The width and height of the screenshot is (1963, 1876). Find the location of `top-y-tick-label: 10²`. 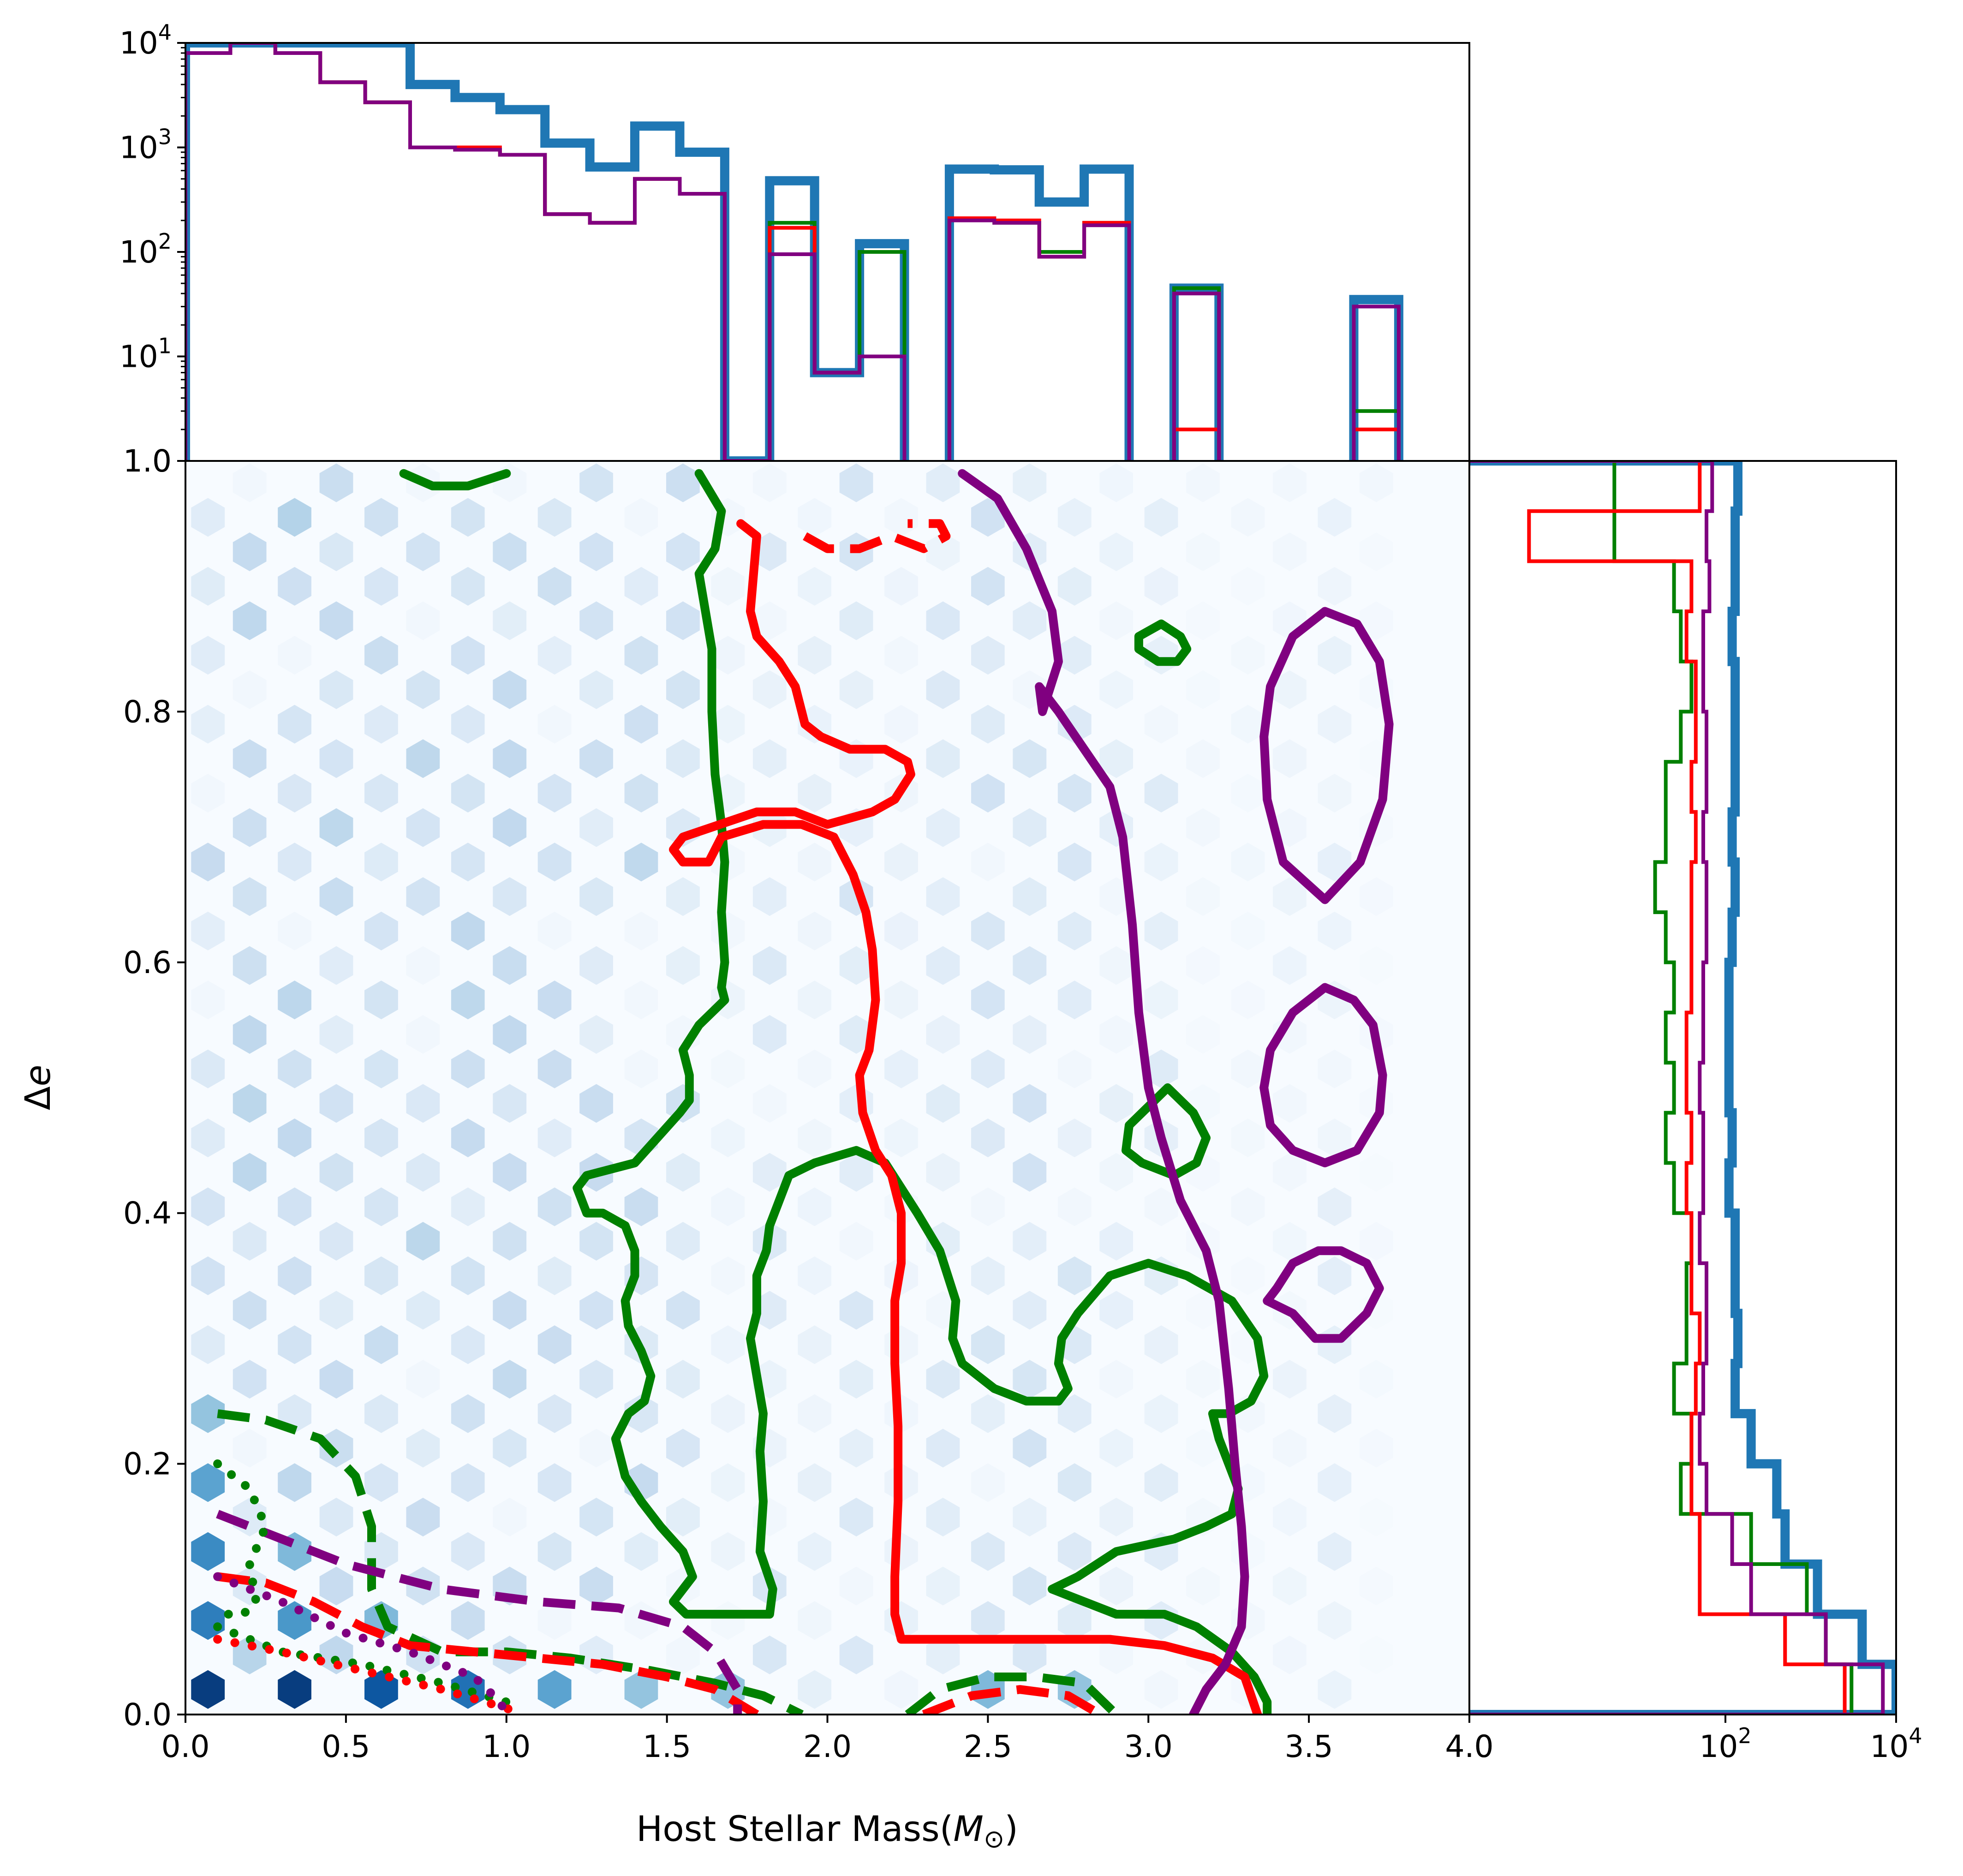

top-y-tick-label: 10² is located at coordinates (145, 249).